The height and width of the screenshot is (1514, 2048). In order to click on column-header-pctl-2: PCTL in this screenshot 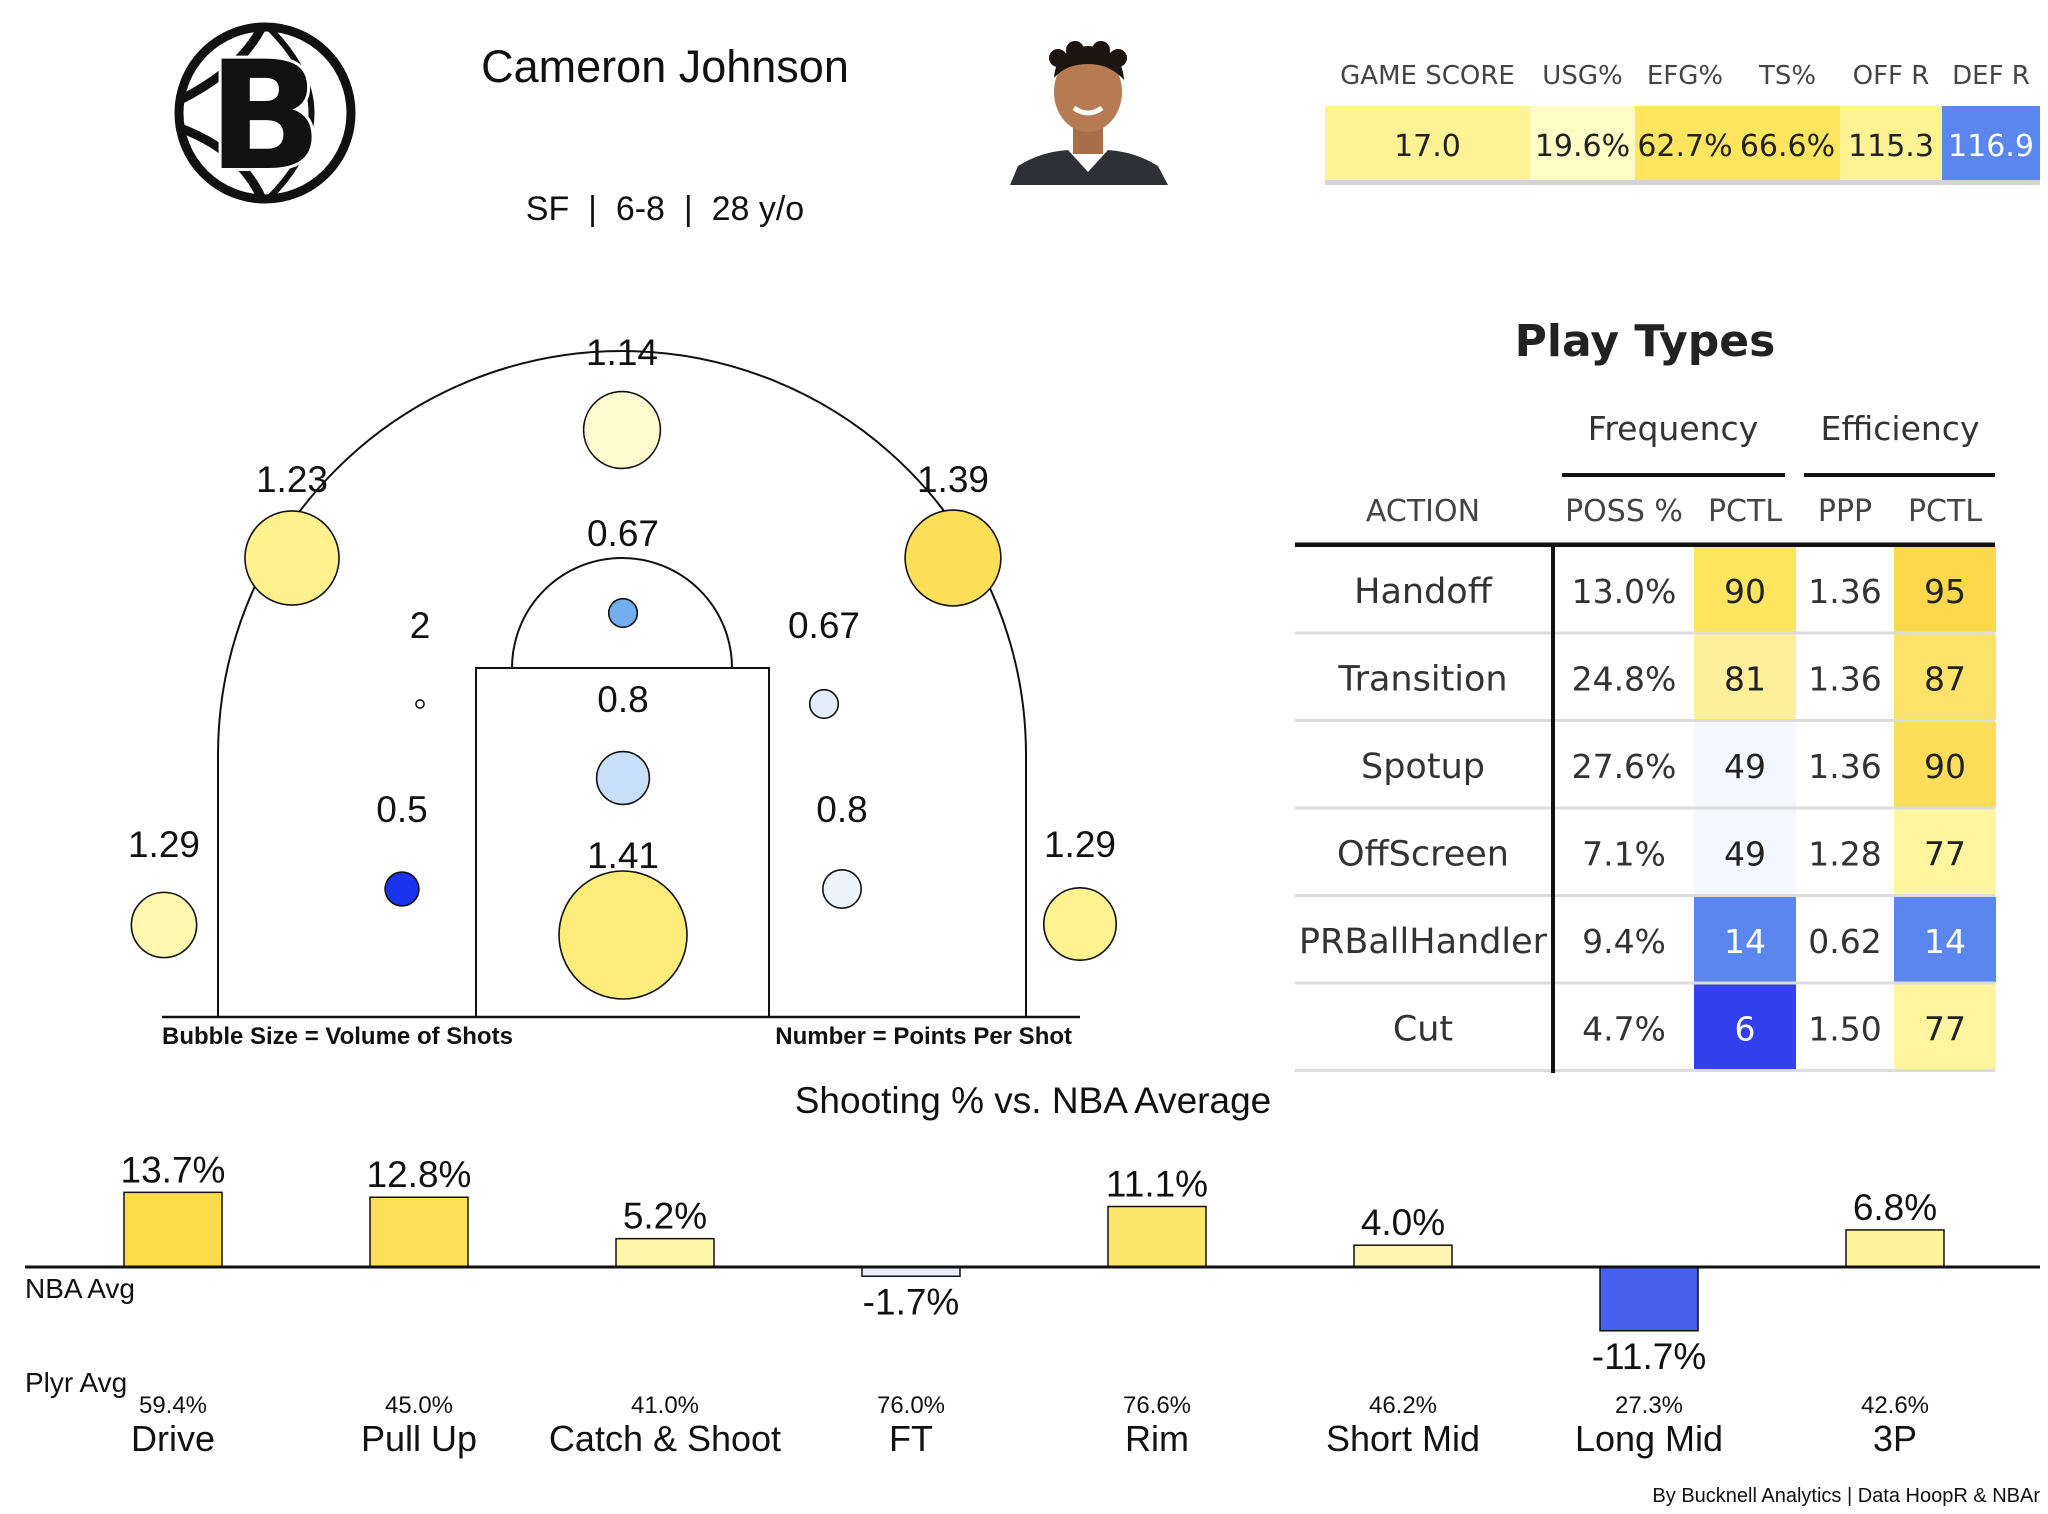, I will do `click(1745, 511)`.